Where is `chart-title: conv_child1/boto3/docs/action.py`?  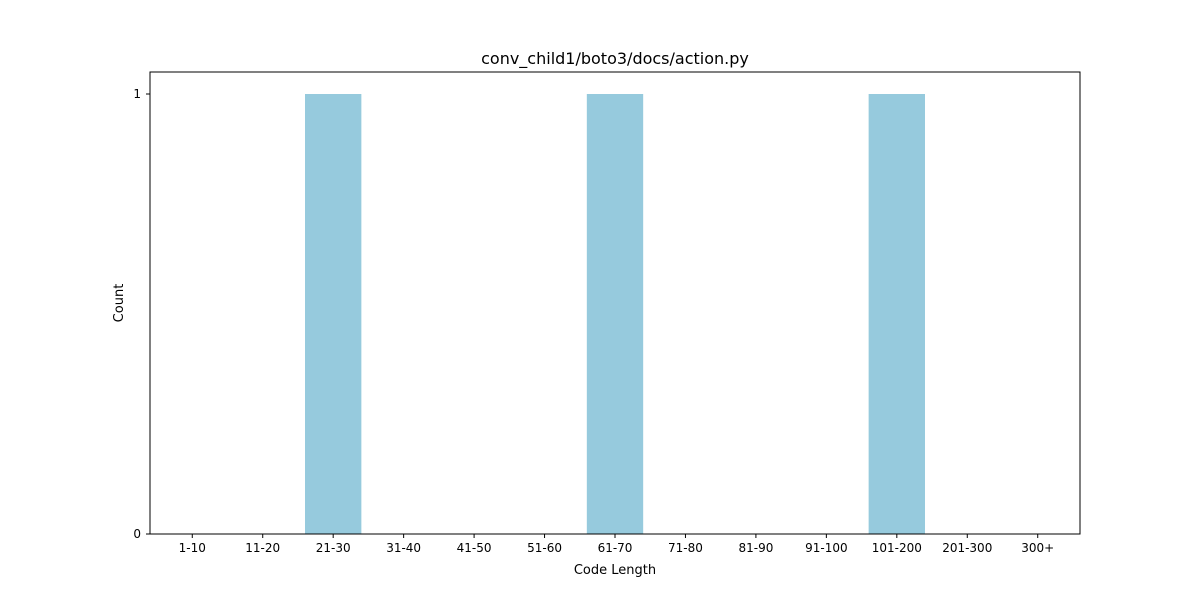 chart-title: conv_child1/boto3/docs/action.py is located at coordinates (615, 59).